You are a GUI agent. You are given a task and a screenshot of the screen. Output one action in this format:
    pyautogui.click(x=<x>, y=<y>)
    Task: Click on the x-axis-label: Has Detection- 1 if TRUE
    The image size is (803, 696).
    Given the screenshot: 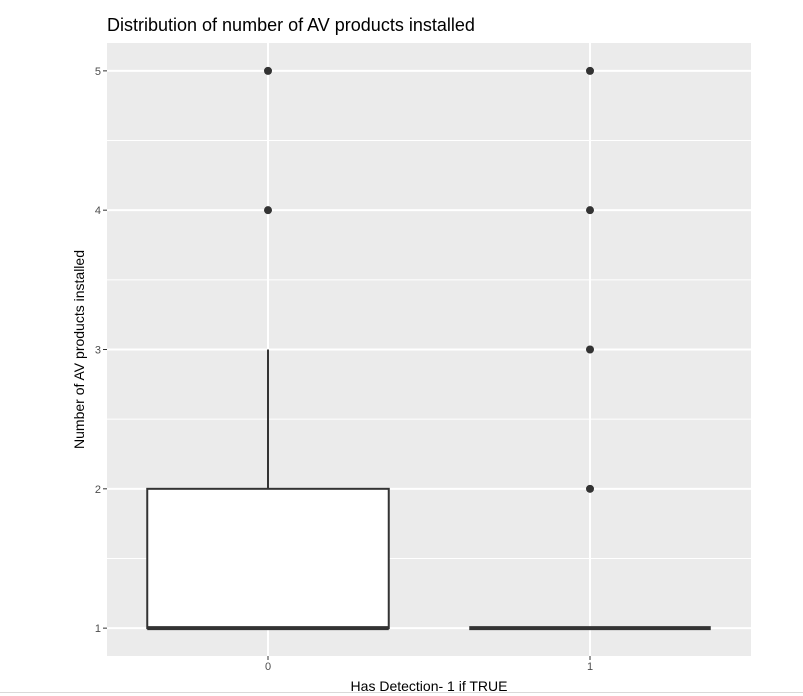 What is the action you would take?
    pyautogui.click(x=429, y=686)
    